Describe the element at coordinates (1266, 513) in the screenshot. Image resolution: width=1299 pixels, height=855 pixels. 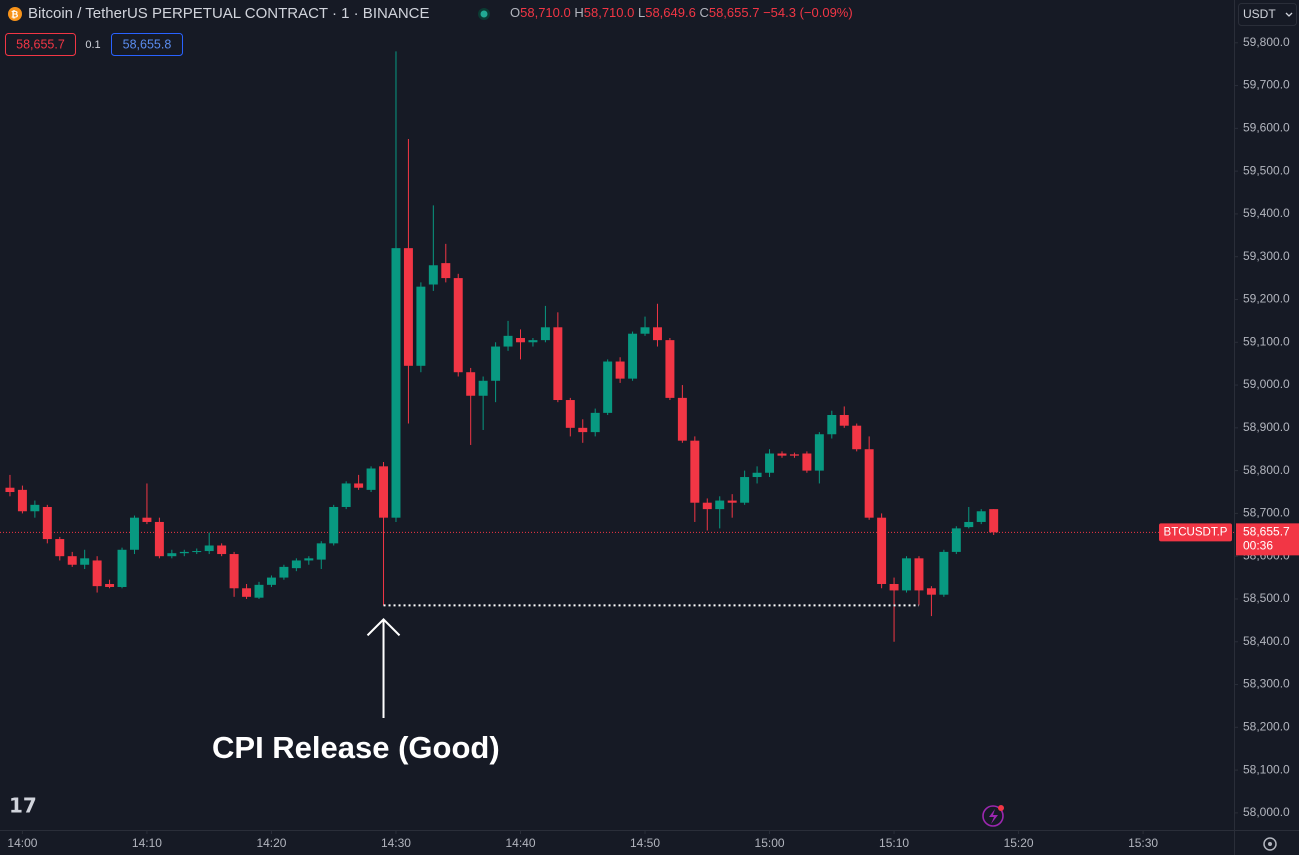
I see `y-tick-label: 58,700.0` at that location.